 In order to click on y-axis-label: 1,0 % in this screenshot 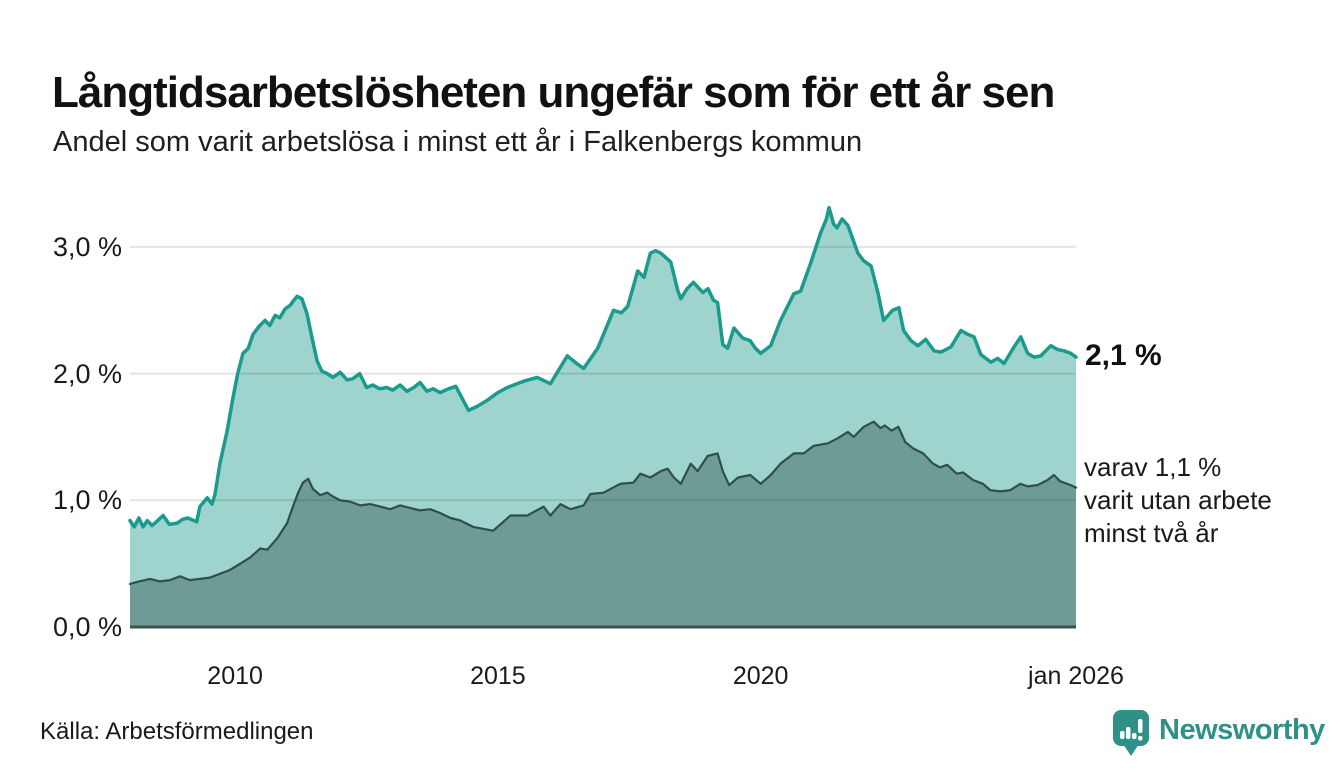, I will do `click(87, 500)`.